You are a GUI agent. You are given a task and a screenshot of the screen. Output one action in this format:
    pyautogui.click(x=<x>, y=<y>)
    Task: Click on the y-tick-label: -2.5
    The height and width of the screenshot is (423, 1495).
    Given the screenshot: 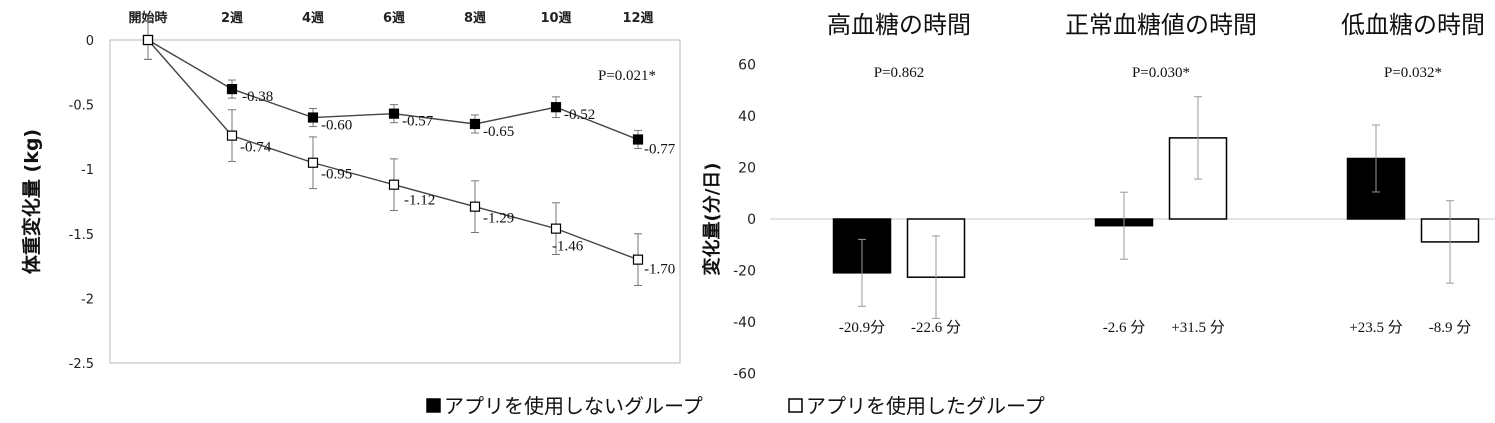 What is the action you would take?
    pyautogui.click(x=81, y=364)
    